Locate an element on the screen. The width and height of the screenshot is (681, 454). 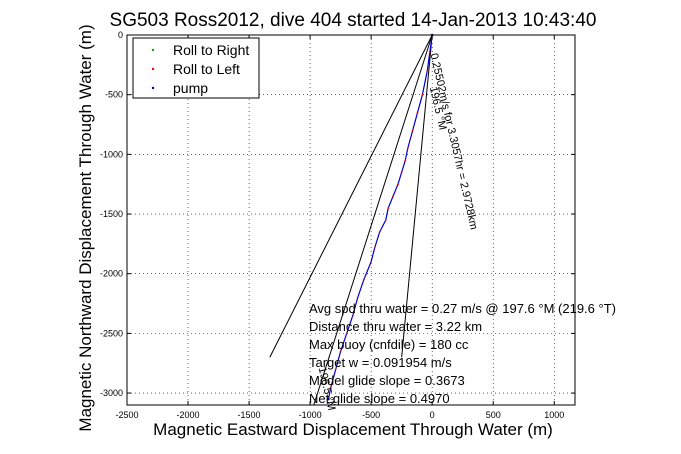
legend-label: pump is located at coordinates (190, 88).